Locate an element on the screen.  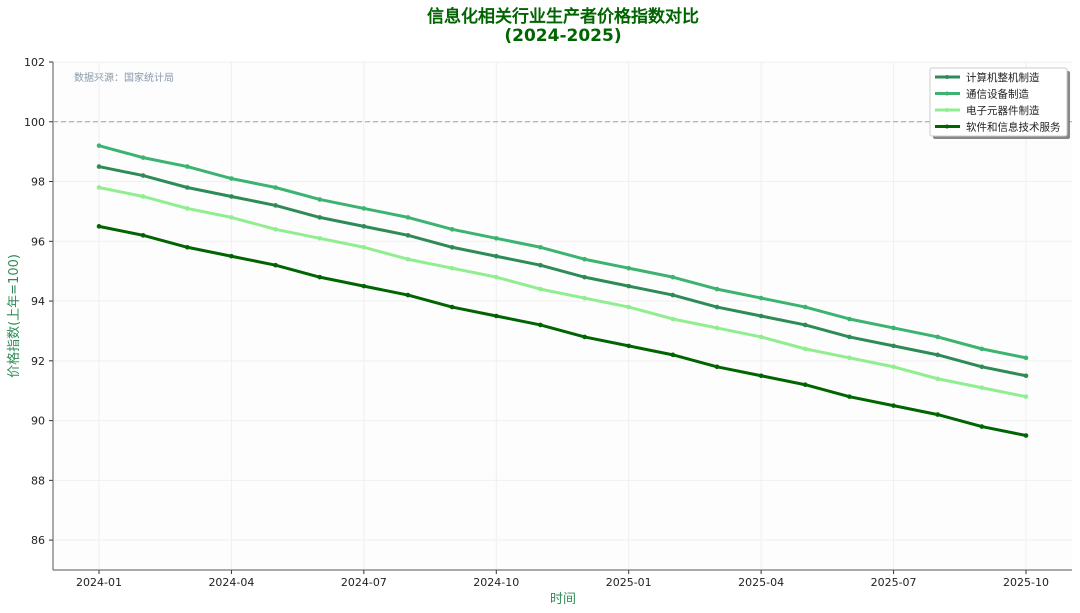
x-tick-label: 2024-07 is located at coordinates (364, 582).